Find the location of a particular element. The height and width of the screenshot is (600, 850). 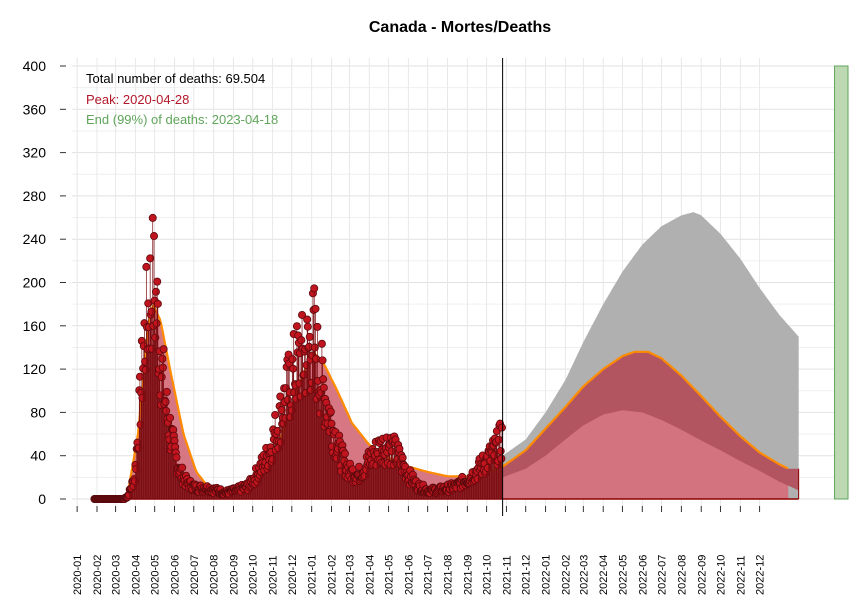

x-tick-label: 2021-07 is located at coordinates (429, 575).